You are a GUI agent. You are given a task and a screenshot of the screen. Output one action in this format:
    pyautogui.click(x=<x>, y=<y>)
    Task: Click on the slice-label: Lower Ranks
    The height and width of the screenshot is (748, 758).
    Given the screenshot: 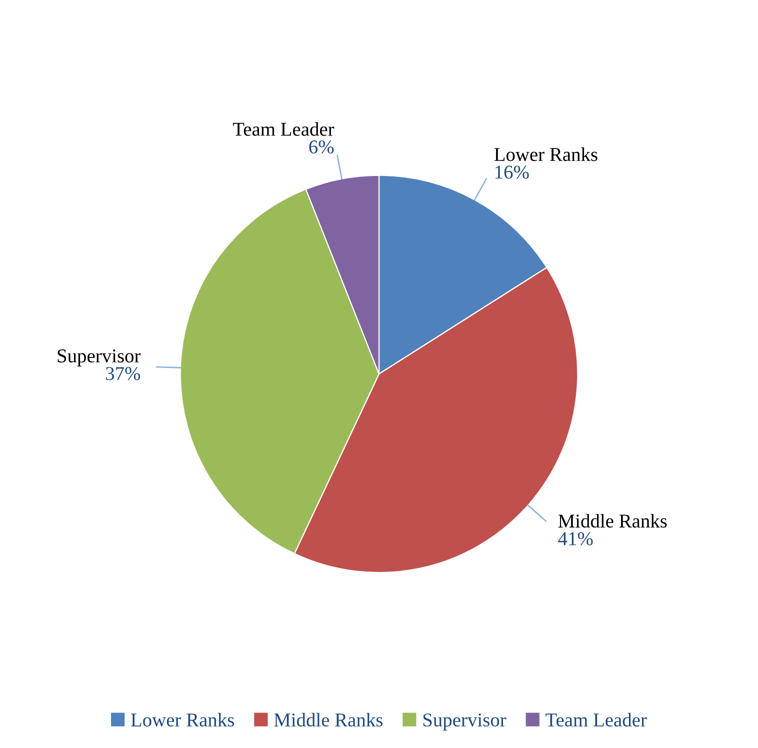 What is the action you would take?
    pyautogui.click(x=546, y=154)
    